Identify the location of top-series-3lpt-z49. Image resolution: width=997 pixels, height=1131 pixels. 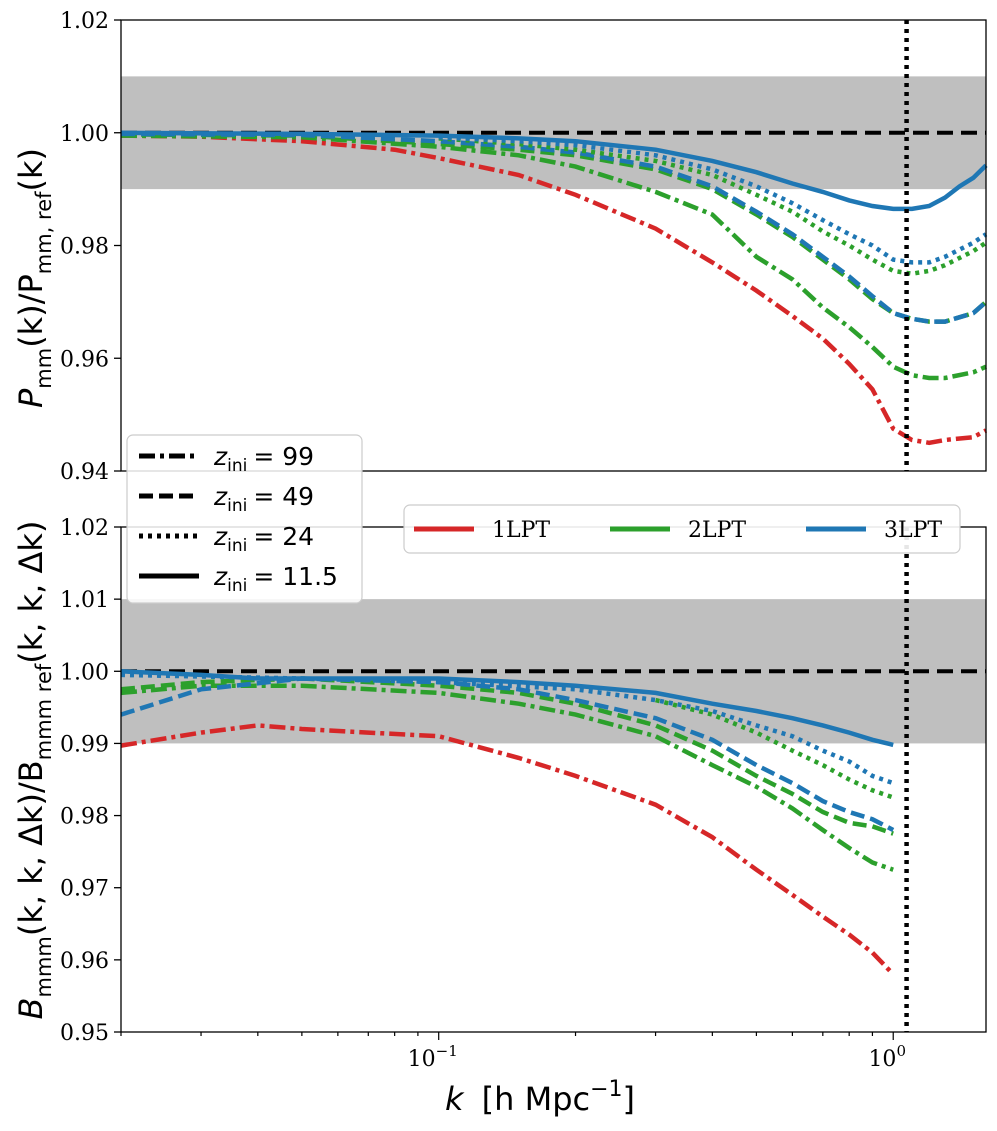
(554, 227).